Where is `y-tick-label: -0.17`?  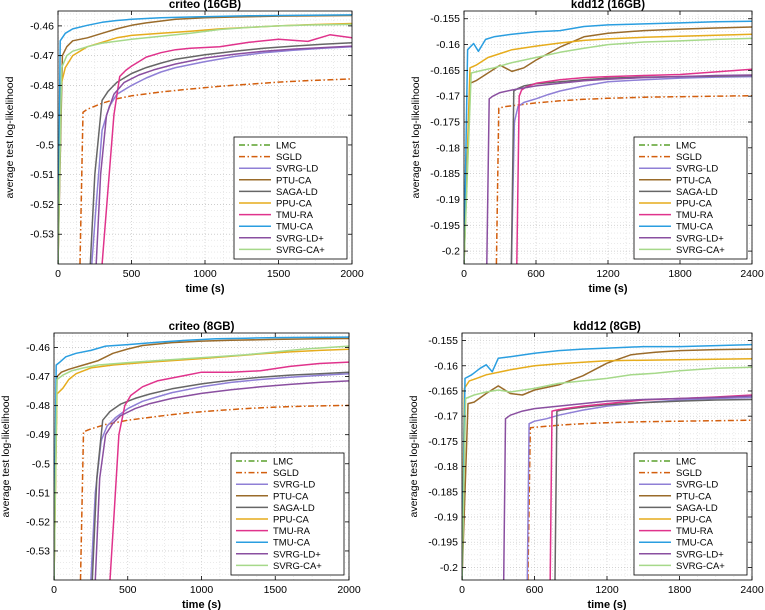 y-tick-label: -0.17 is located at coordinates (446, 417).